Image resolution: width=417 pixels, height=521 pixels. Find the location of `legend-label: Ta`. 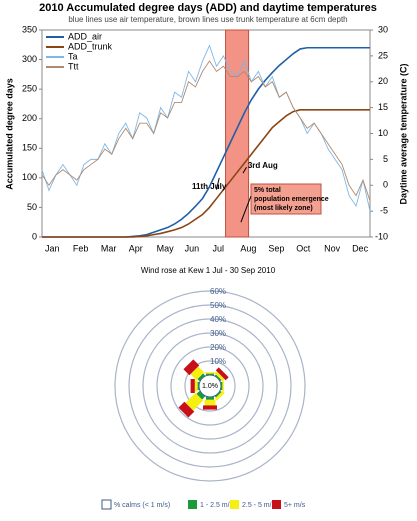

legend-label: Ta is located at coordinates (73, 56).